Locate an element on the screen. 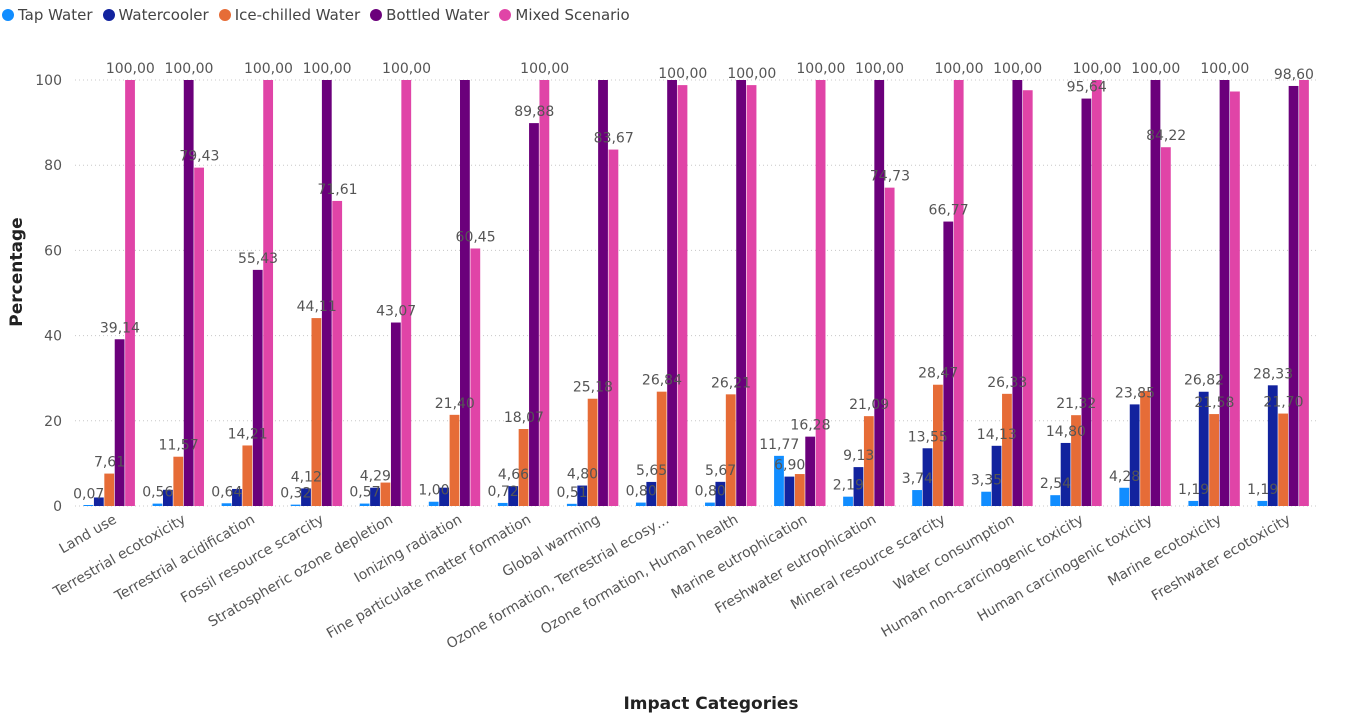 This screenshot has height=717, width=1358. legend-item: Watercooler is located at coordinates (155, 15).